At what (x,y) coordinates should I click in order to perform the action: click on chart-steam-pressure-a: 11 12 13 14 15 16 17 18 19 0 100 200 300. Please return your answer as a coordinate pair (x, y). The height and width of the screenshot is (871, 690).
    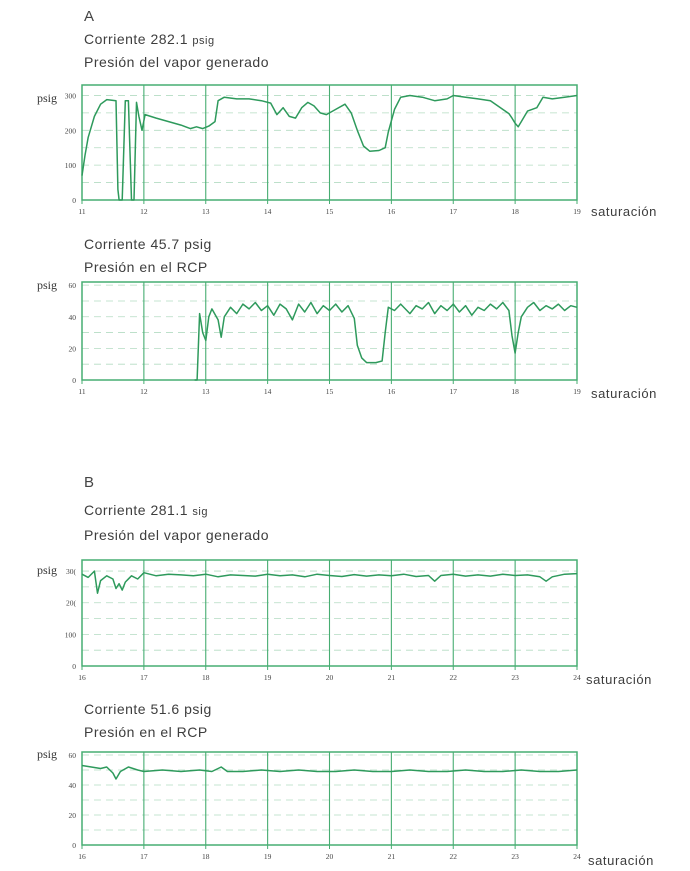
    Looking at the image, I should click on (323, 150).